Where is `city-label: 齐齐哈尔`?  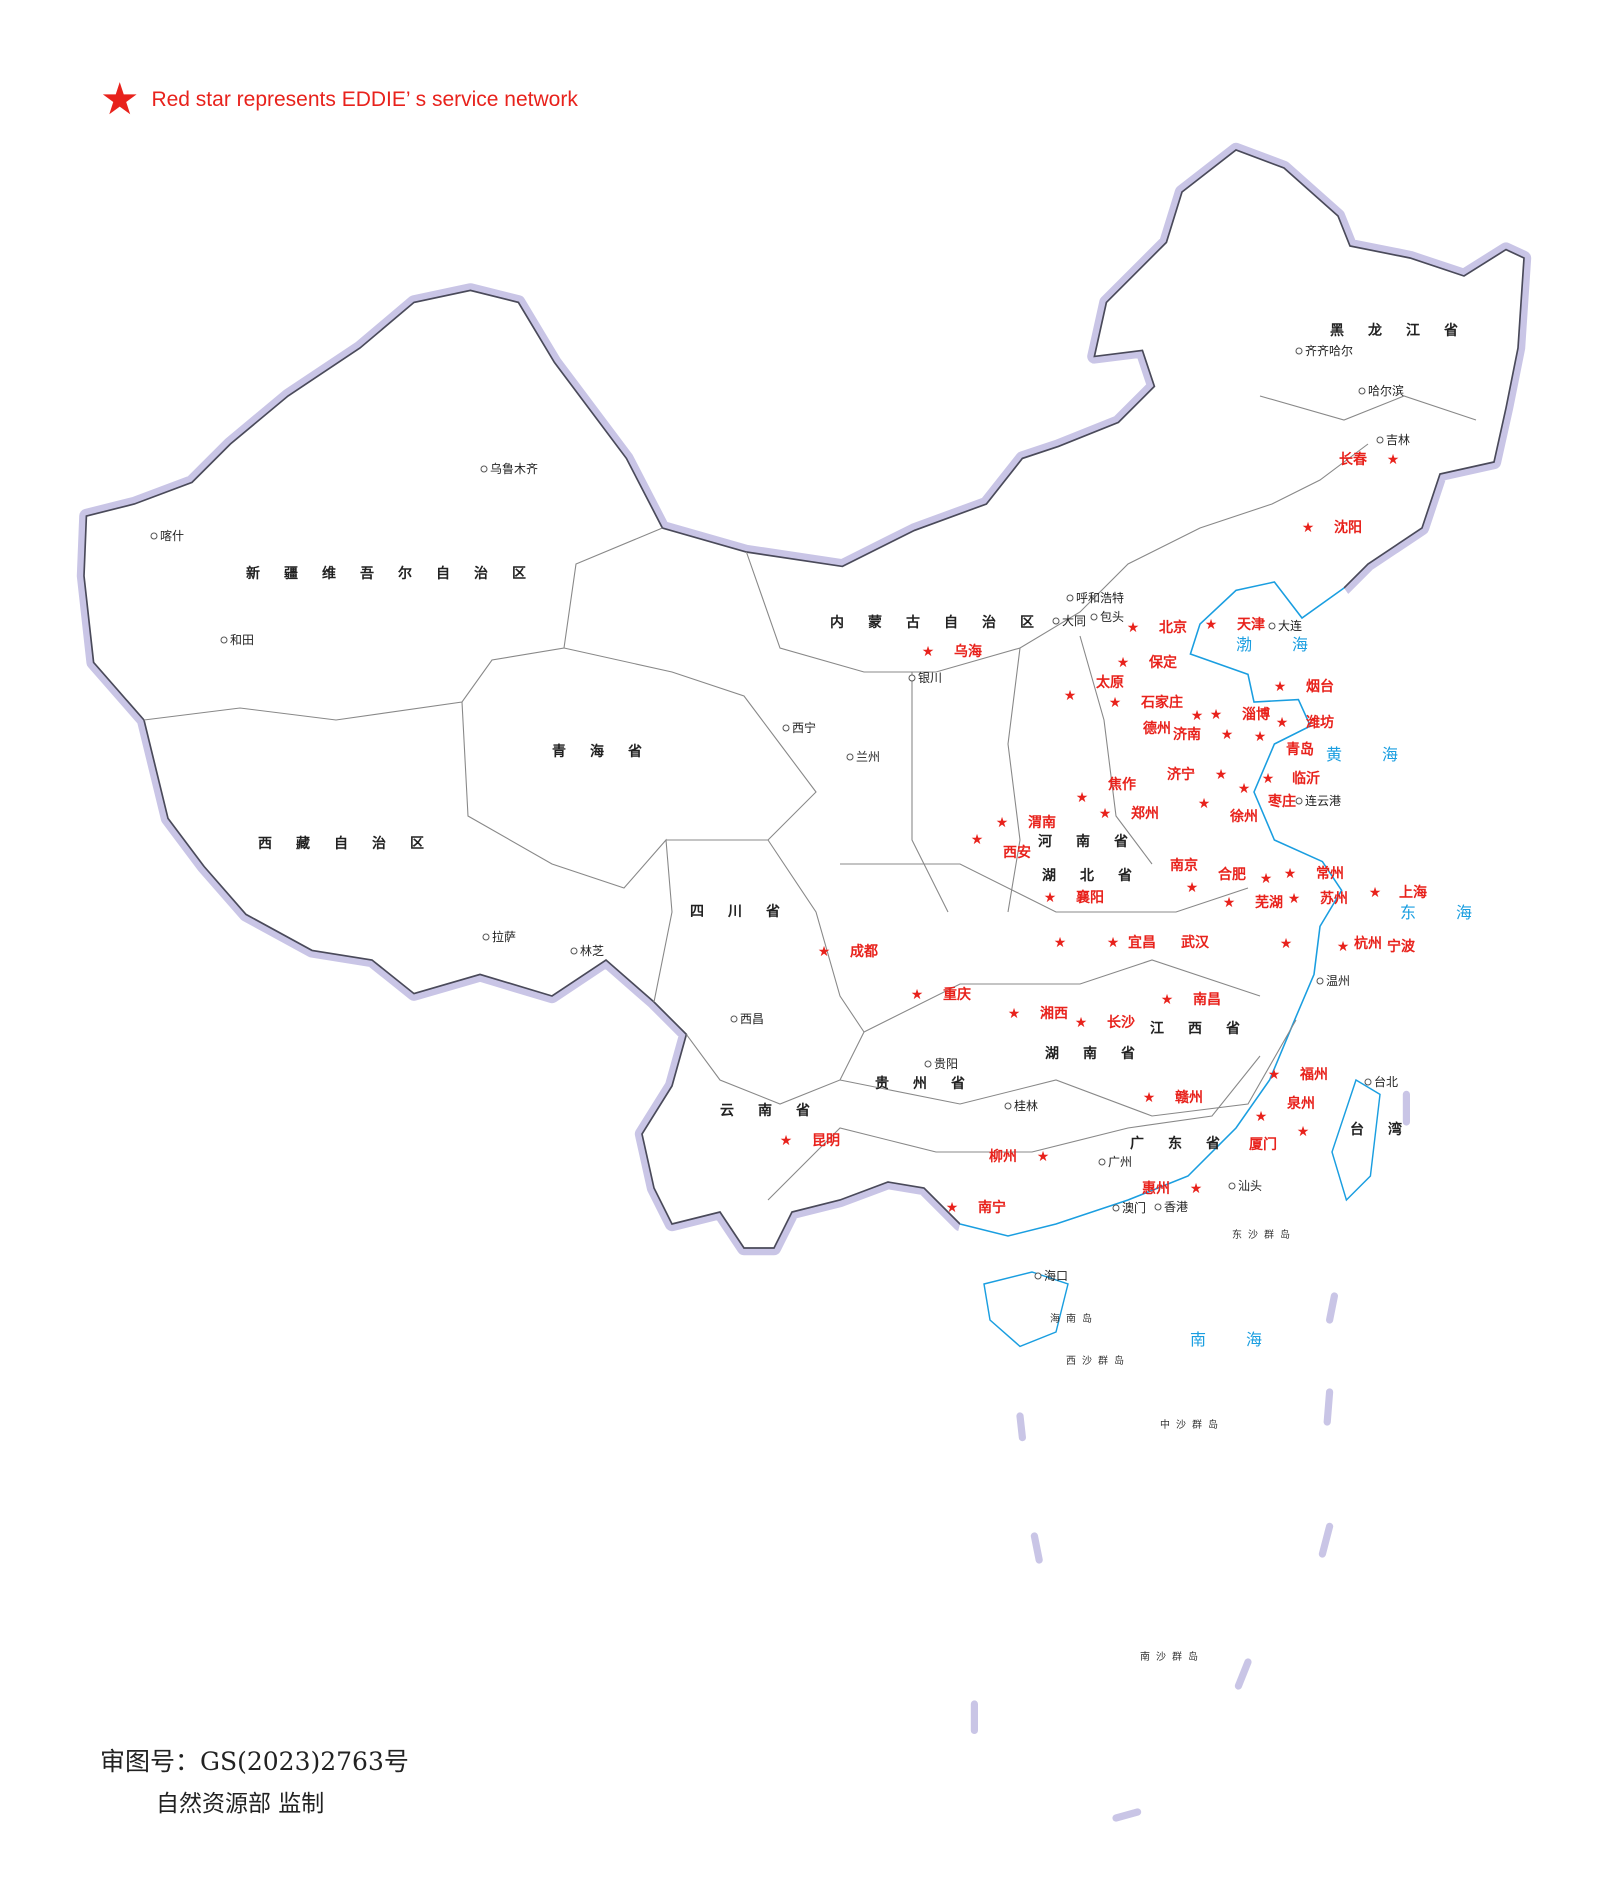
city-label: 齐齐哈尔 is located at coordinates (1329, 350).